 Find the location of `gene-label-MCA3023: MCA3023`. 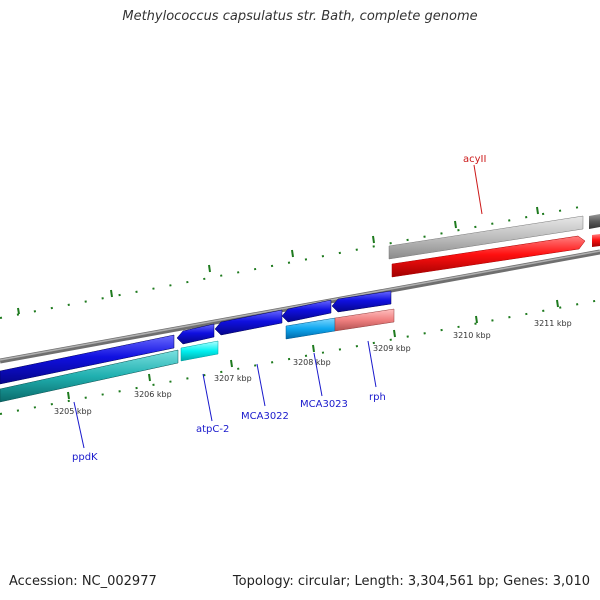

gene-label-MCA3023: MCA3023 is located at coordinates (324, 404).